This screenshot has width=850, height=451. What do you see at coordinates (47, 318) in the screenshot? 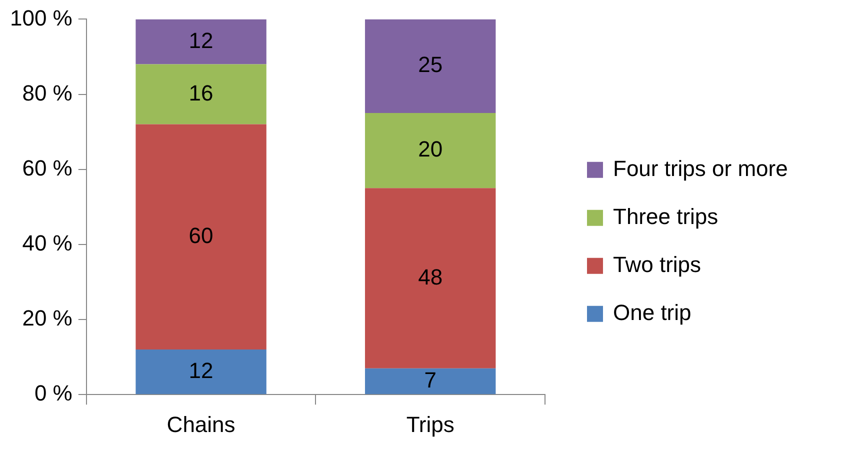
I see `y-tick-label: 20 %` at bounding box center [47, 318].